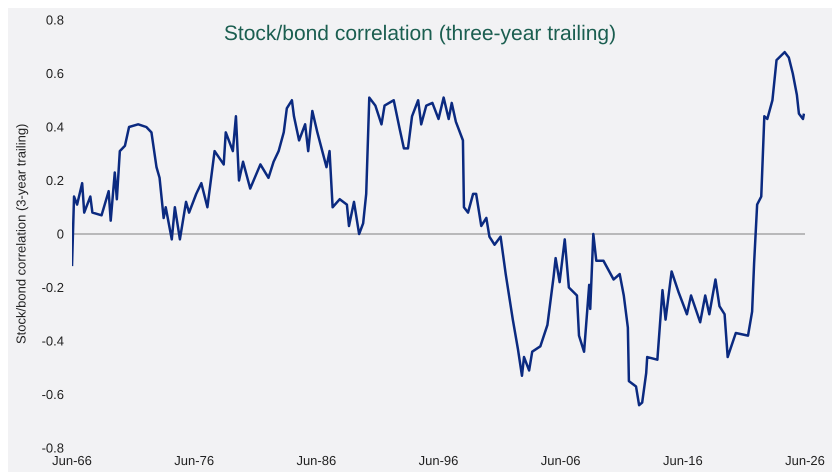  I want to click on y-tick-label: 0.4, so click(55, 127).